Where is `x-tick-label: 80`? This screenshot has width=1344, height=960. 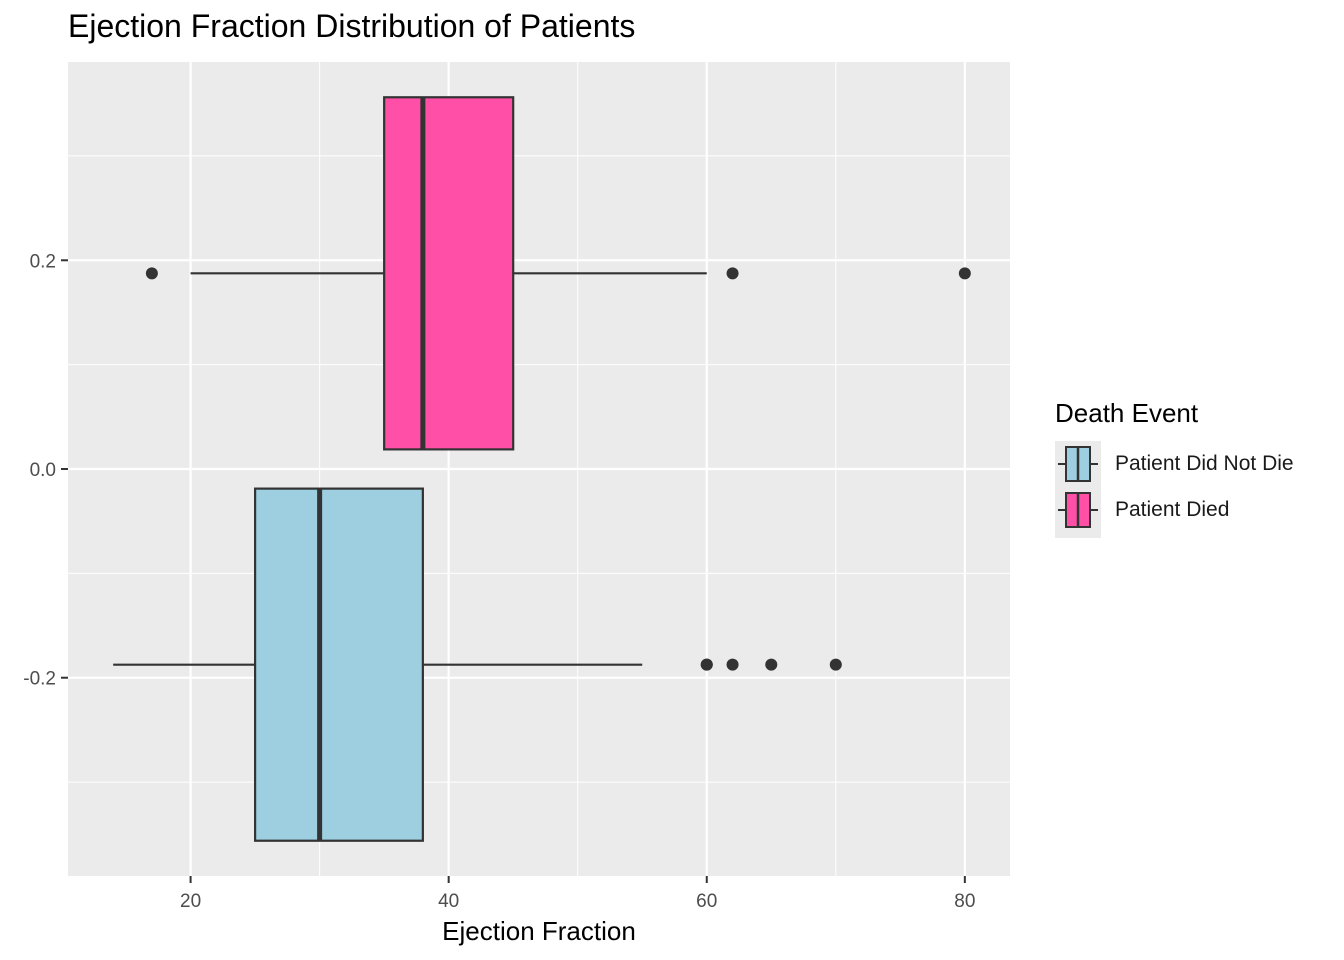 x-tick-label: 80 is located at coordinates (964, 901).